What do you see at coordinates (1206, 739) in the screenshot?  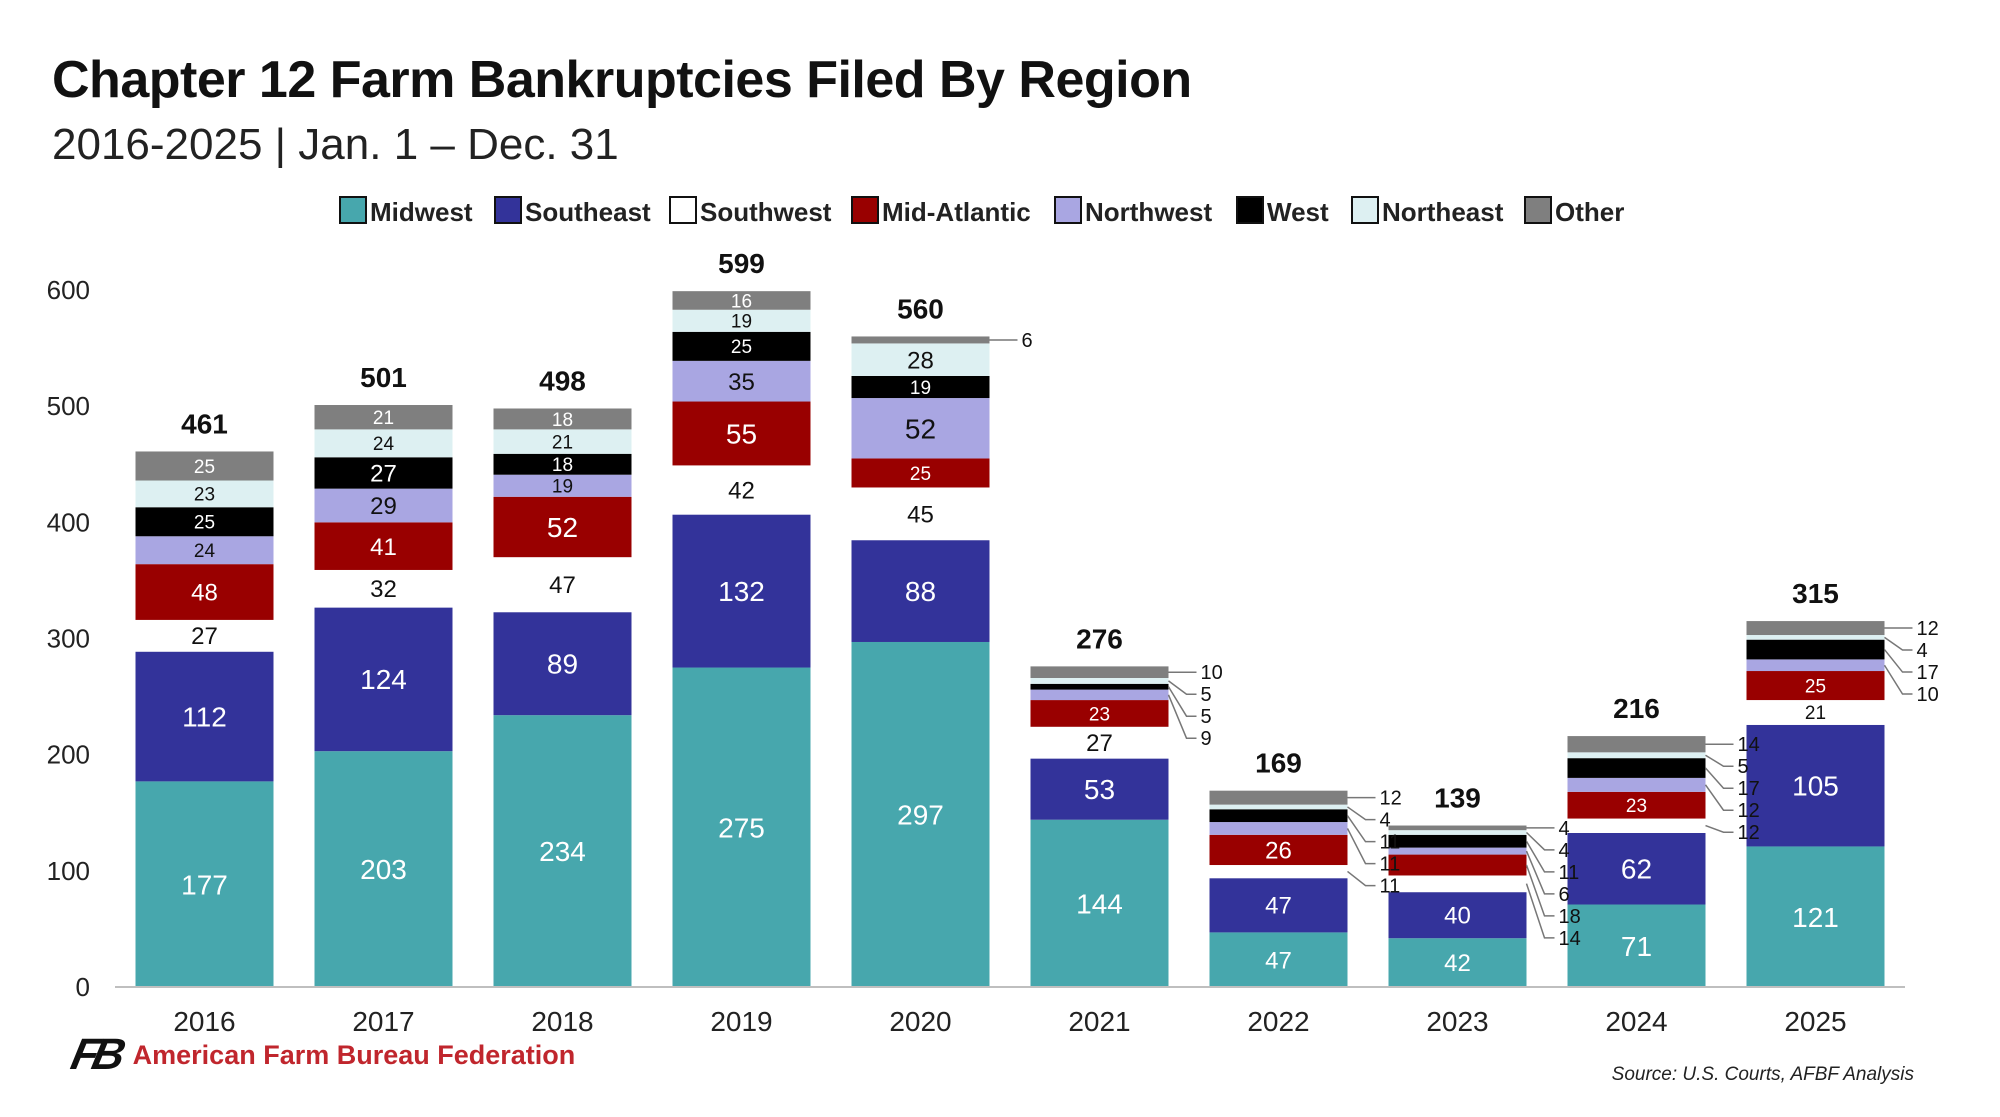 I see `data-label-northwest-2021: 9` at bounding box center [1206, 739].